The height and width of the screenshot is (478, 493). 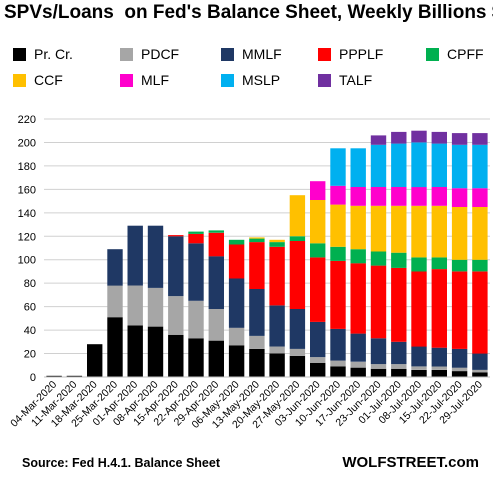 I want to click on y-tick-label: 220, so click(x=27, y=120).